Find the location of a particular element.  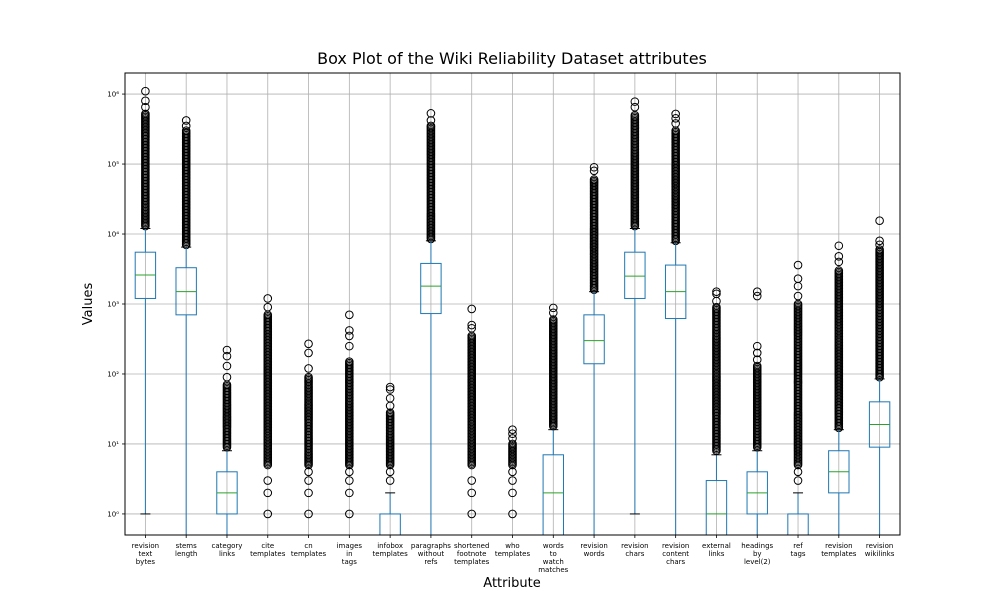

x-category-label-line: headings is located at coordinates (757, 546).